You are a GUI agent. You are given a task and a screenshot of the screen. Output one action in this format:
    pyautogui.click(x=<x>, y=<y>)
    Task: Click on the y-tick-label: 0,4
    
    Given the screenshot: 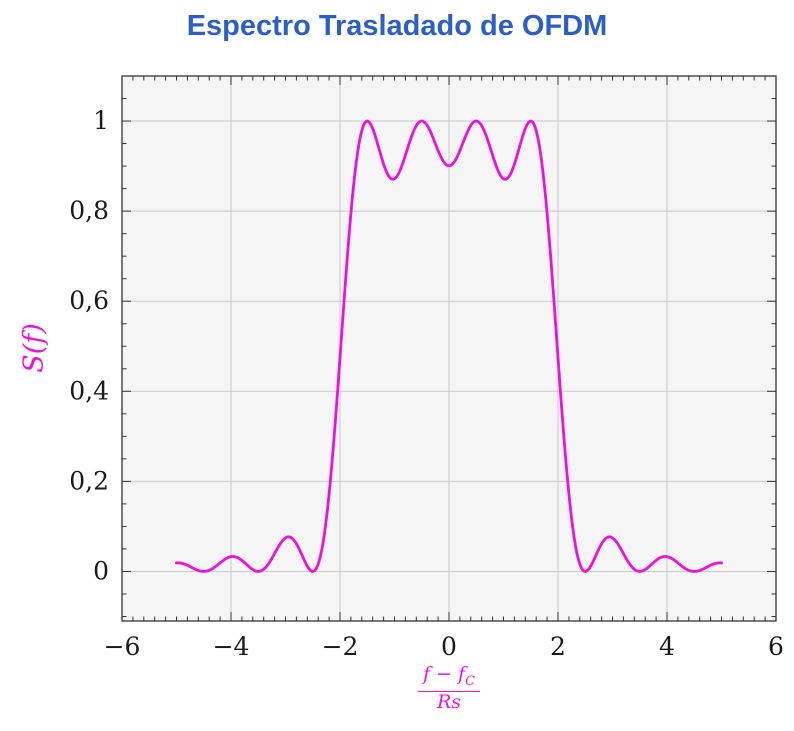 What is the action you would take?
    pyautogui.click(x=89, y=390)
    